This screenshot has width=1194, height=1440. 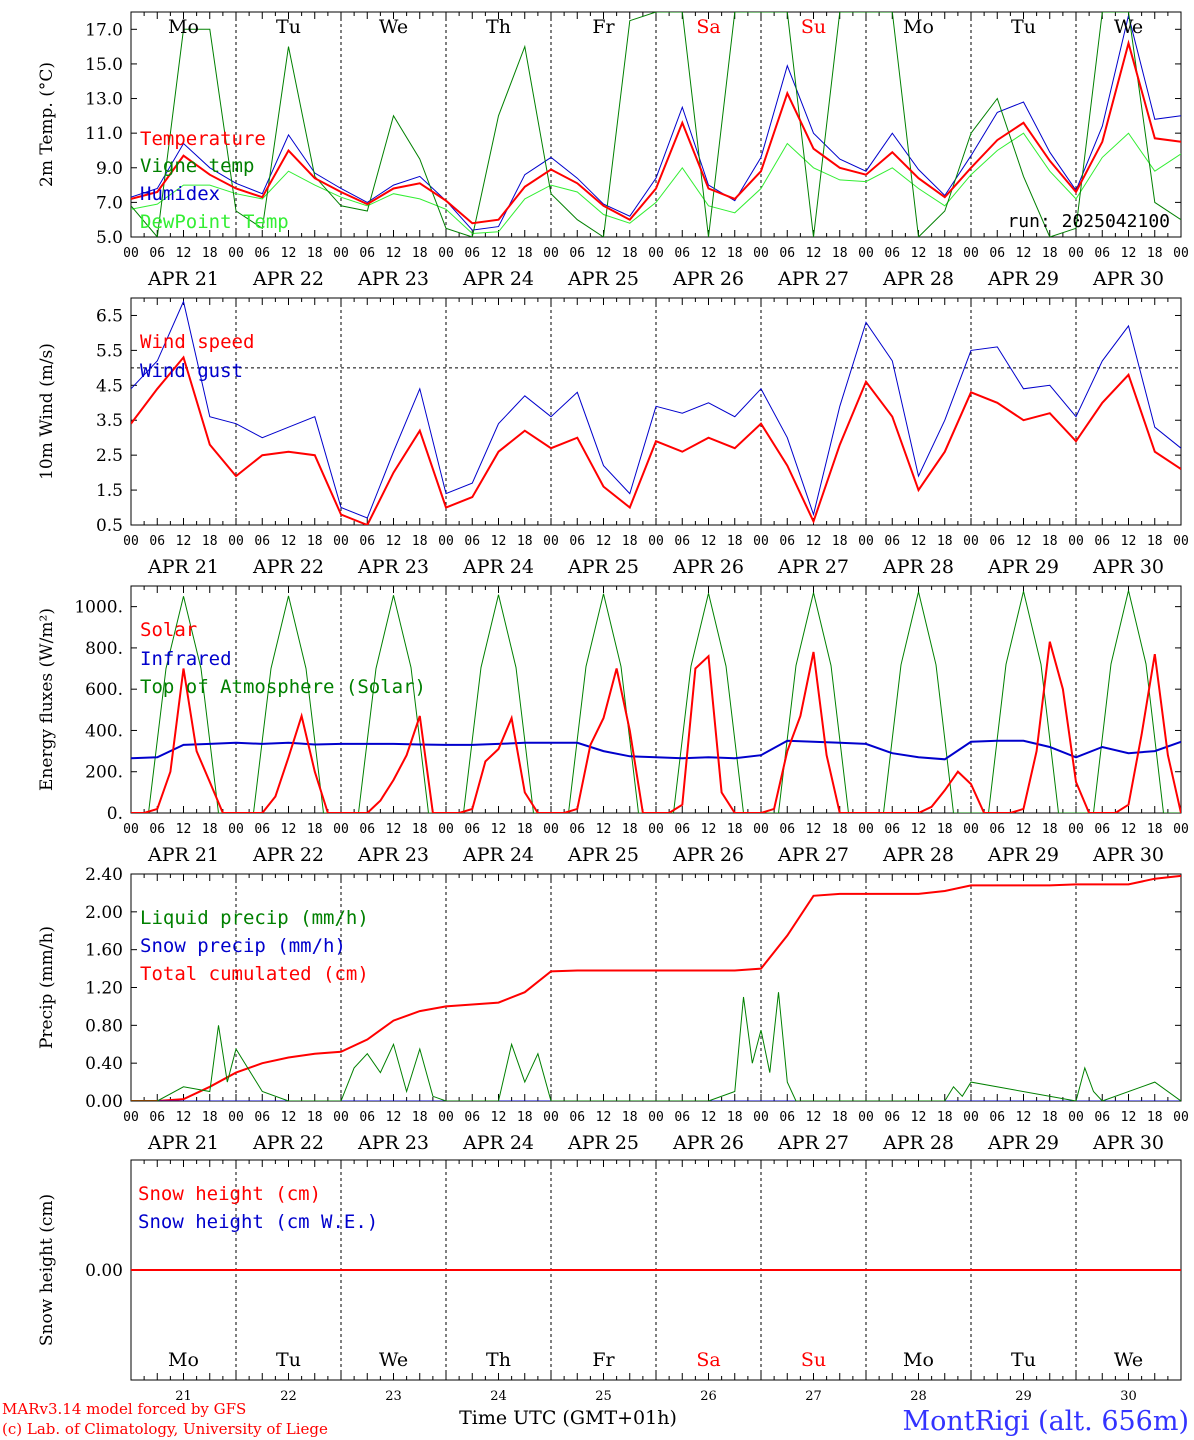 I want to click on precip-date-label: APR 30, so click(x=1128, y=1143).